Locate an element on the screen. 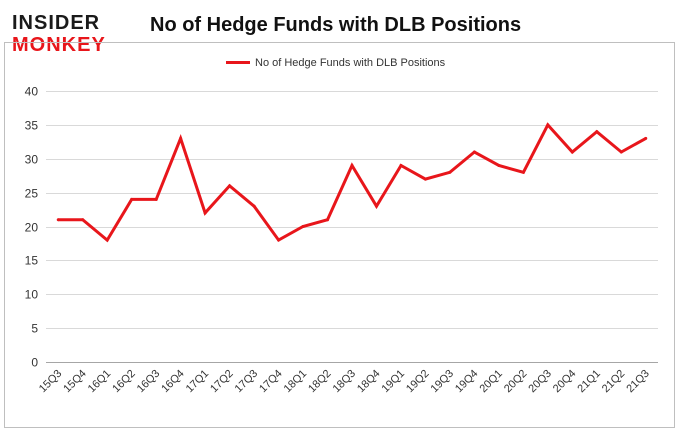 The image size is (680, 433). y-tick-label: 35 is located at coordinates (32, 126).